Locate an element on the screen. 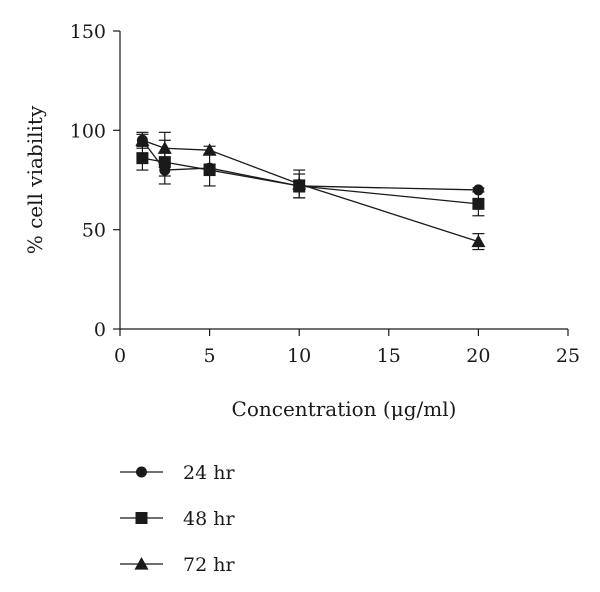  series-square is located at coordinates (310, 178).